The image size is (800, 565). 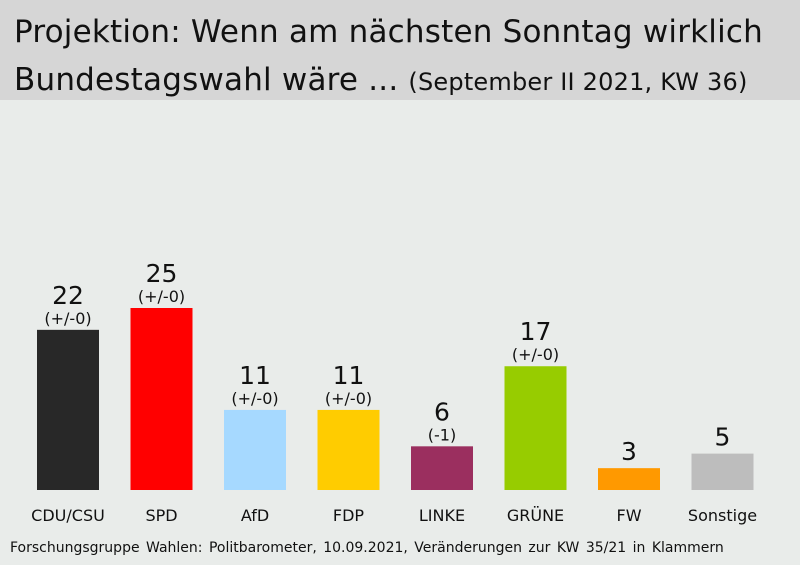 I want to click on category-label-cdu-csu: CDU/CSU, so click(x=68, y=515).